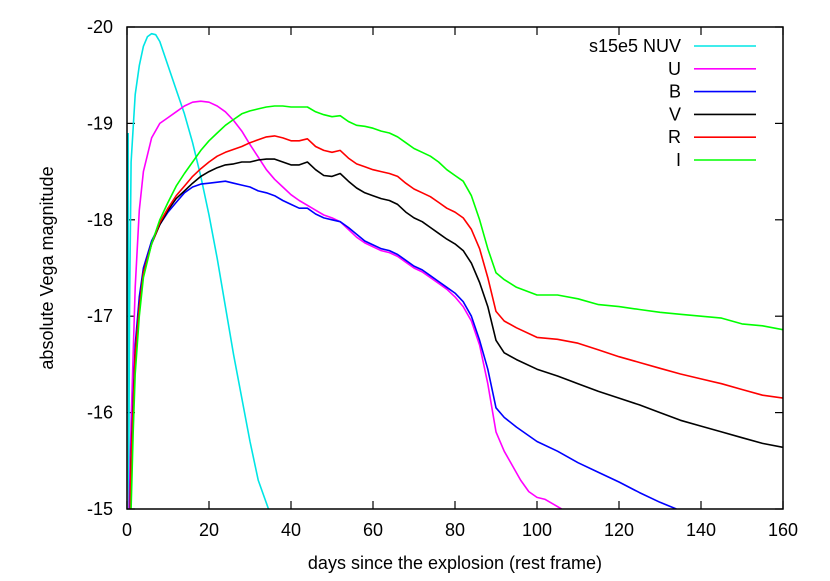  I want to click on legend-label: U, so click(674, 69).